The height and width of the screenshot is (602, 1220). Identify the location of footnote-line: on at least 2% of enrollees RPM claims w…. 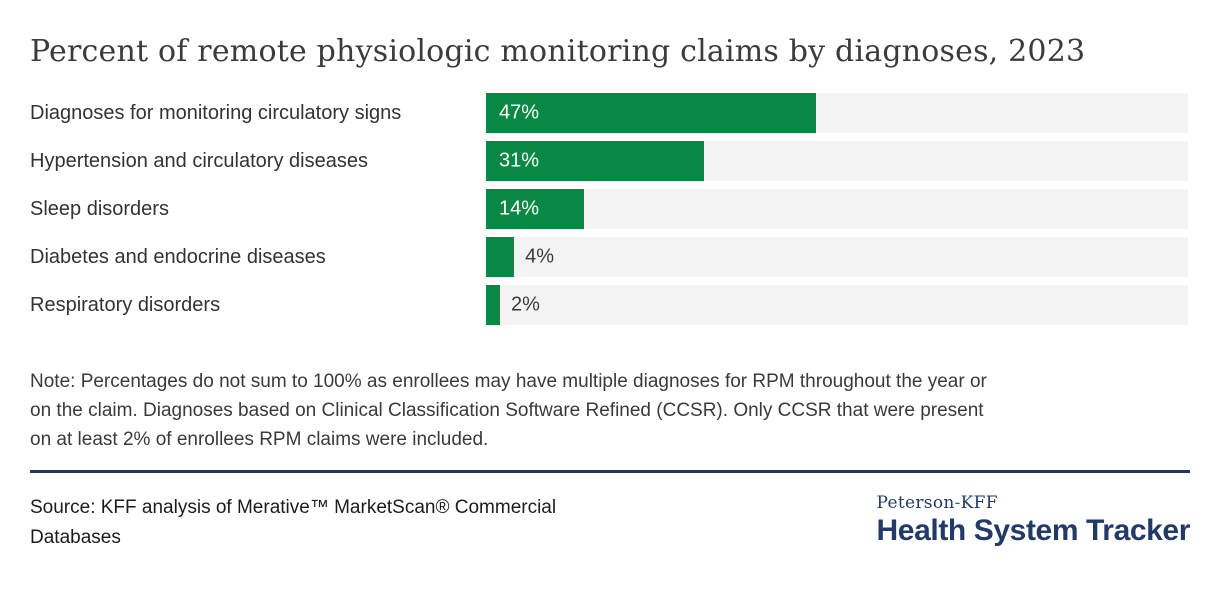
(259, 439).